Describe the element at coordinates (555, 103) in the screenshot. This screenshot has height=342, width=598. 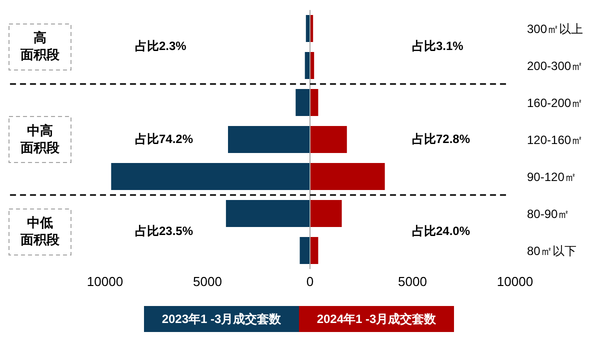
I see `y-tick-label: 160-200㎡` at that location.